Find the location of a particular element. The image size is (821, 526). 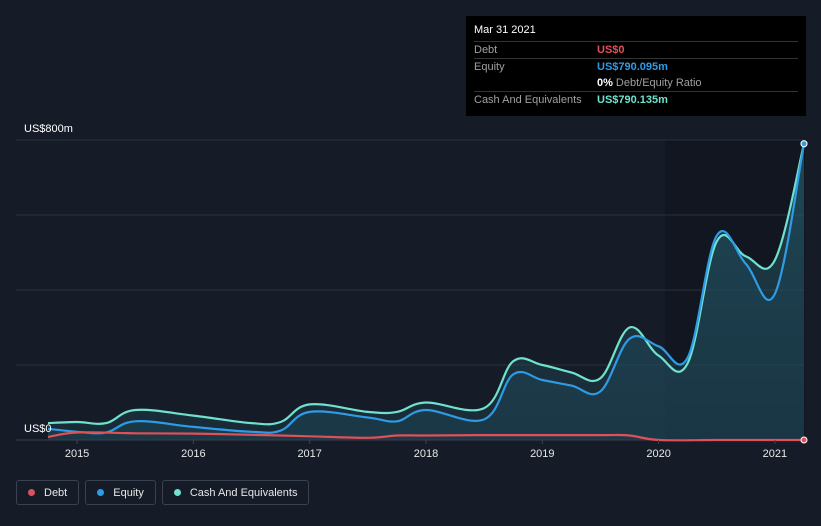

series-endpoints is located at coordinates (804, 292).